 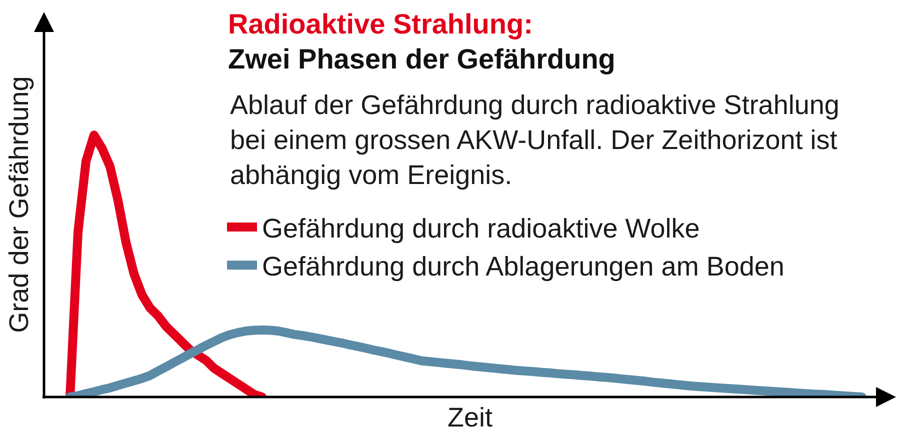 I want to click on chart-title: Radioaktive Strahlung:, so click(x=380, y=24).